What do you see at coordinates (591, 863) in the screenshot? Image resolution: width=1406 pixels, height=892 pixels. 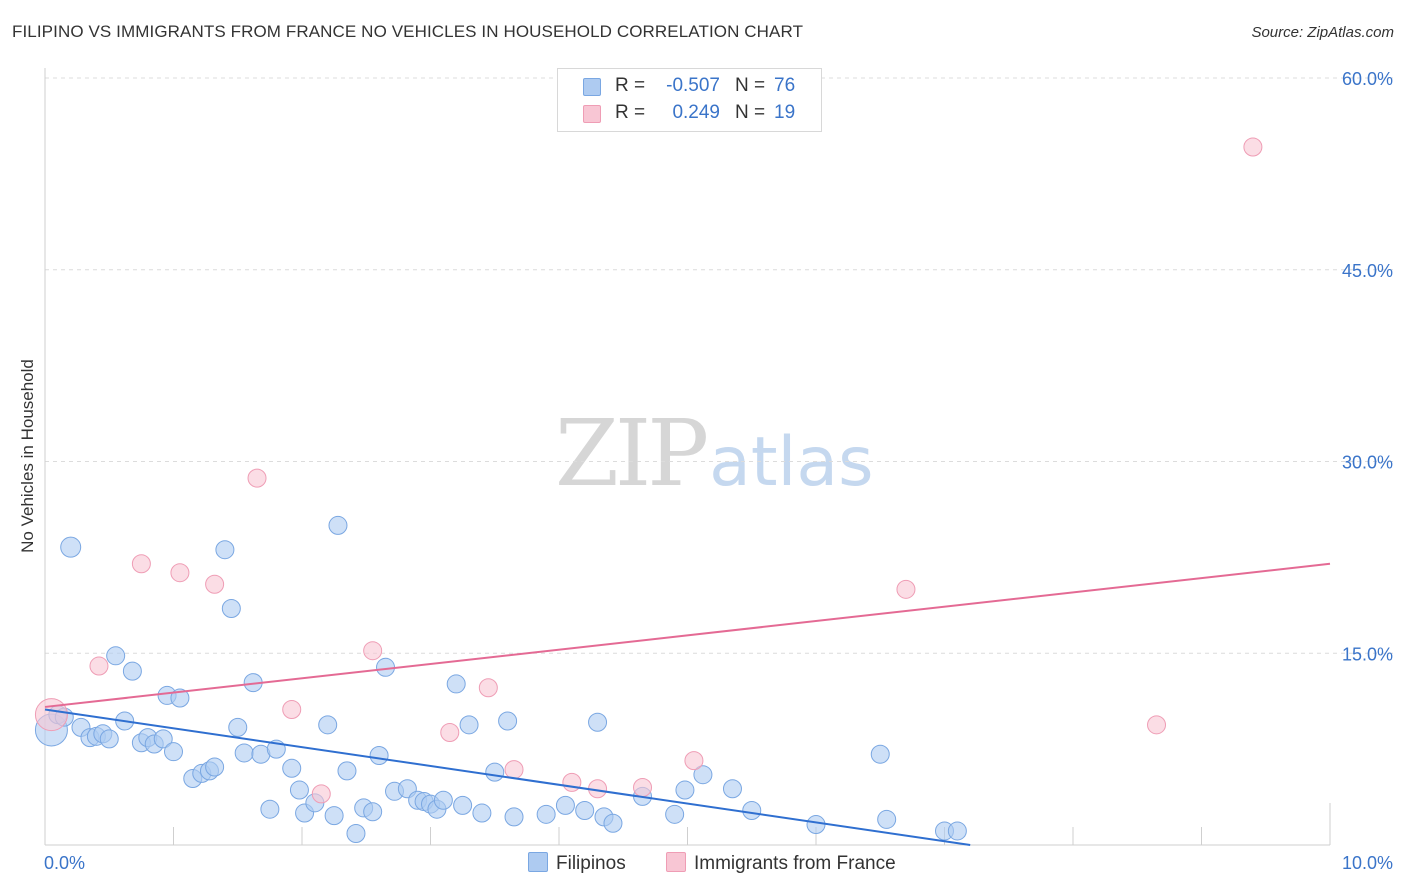 I see `bottom-legend-label-filipinos: Filipinos` at bounding box center [591, 863].